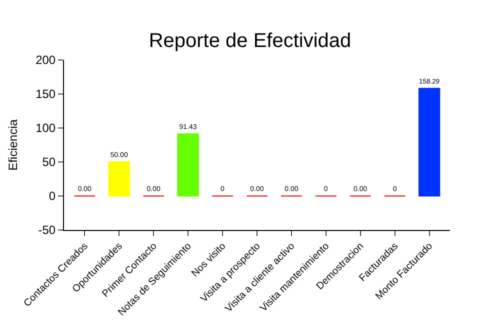 This screenshot has height=330, width=500. Describe the element at coordinates (52, 196) in the screenshot. I see `y-tick-label: 0` at that location.